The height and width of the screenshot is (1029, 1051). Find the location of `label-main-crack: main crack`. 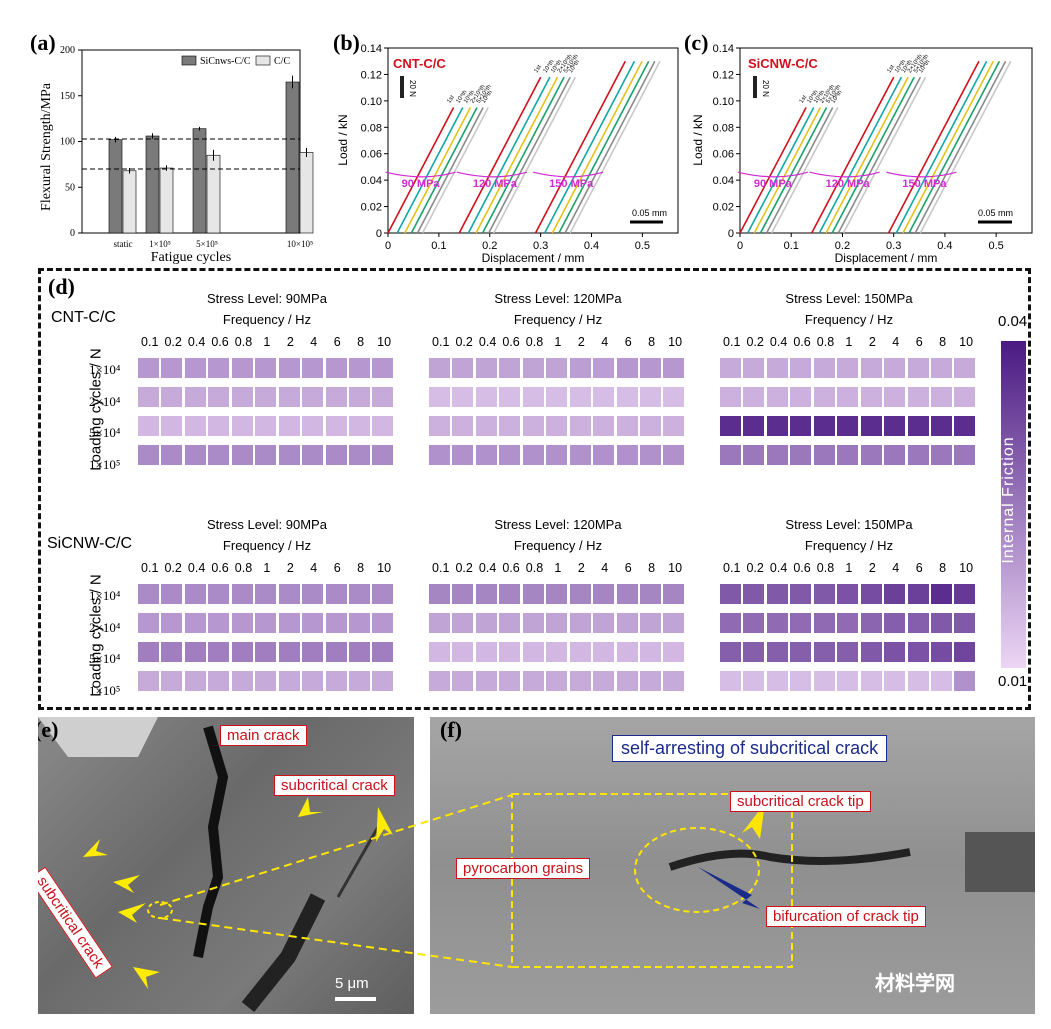

label-main-crack: main crack is located at coordinates (263, 735).